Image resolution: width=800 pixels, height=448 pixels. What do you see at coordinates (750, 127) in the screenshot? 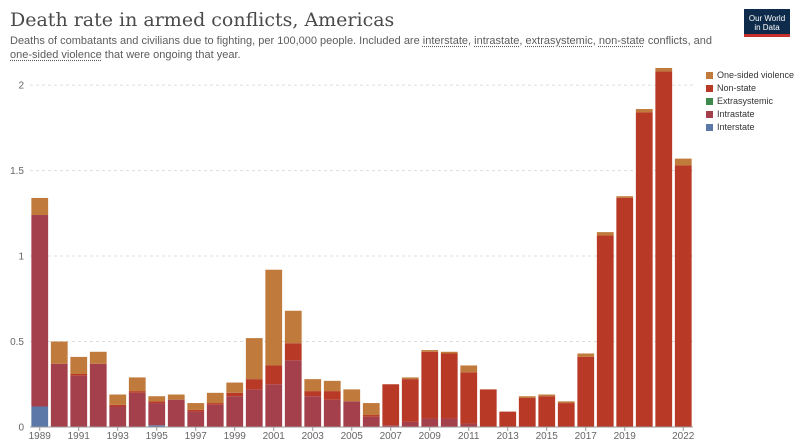
I see `legend-item: Interstate` at bounding box center [750, 127].